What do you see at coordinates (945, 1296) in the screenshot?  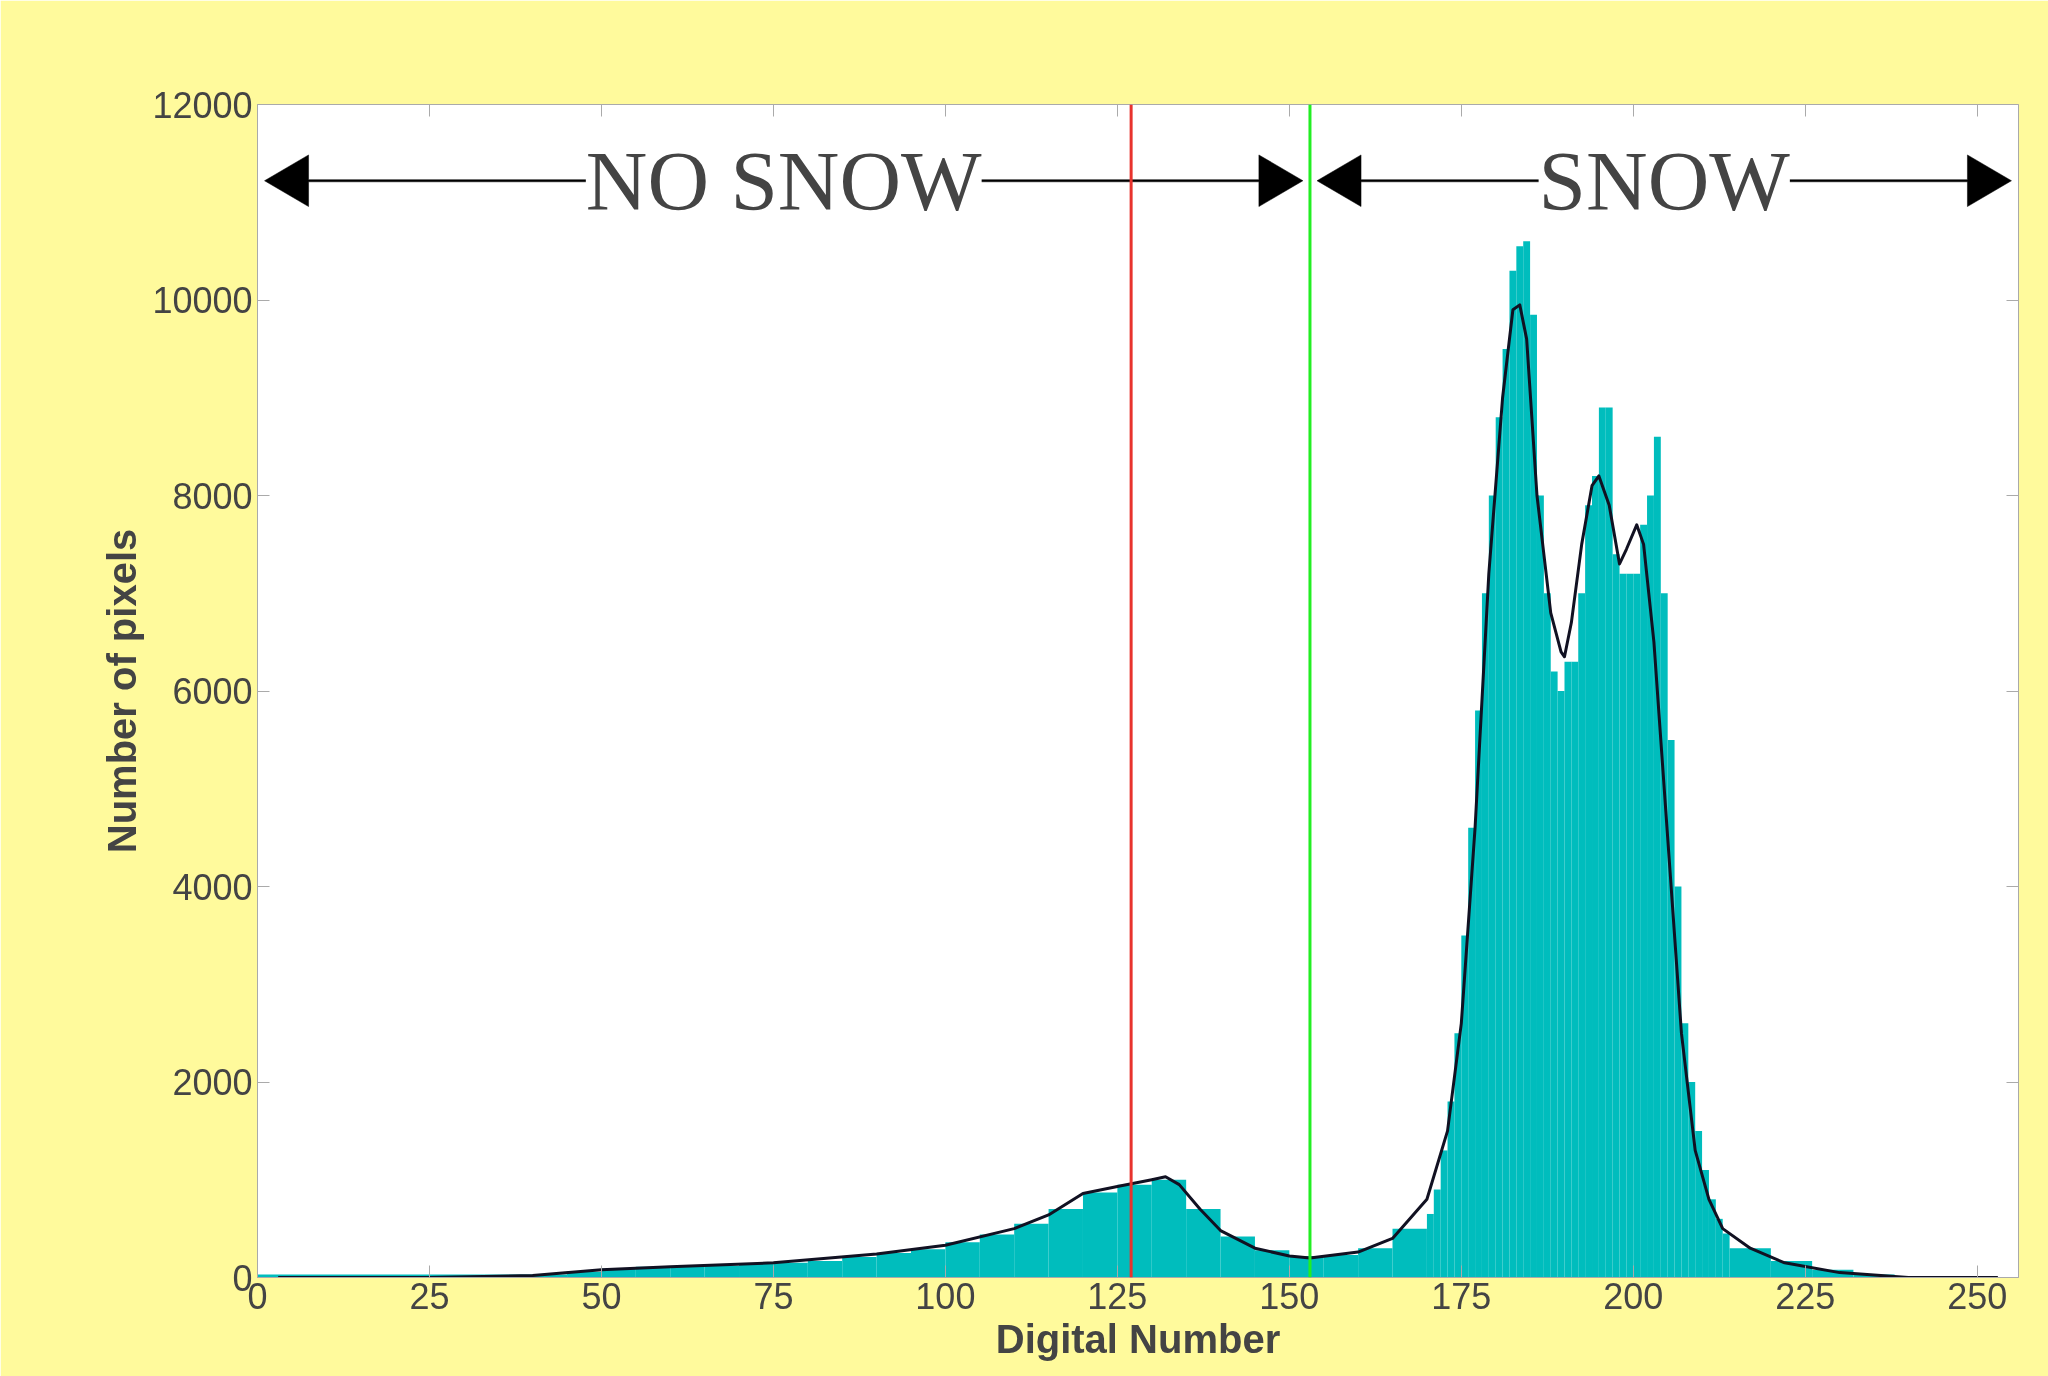 I see `x-tick-label: 100` at bounding box center [945, 1296].